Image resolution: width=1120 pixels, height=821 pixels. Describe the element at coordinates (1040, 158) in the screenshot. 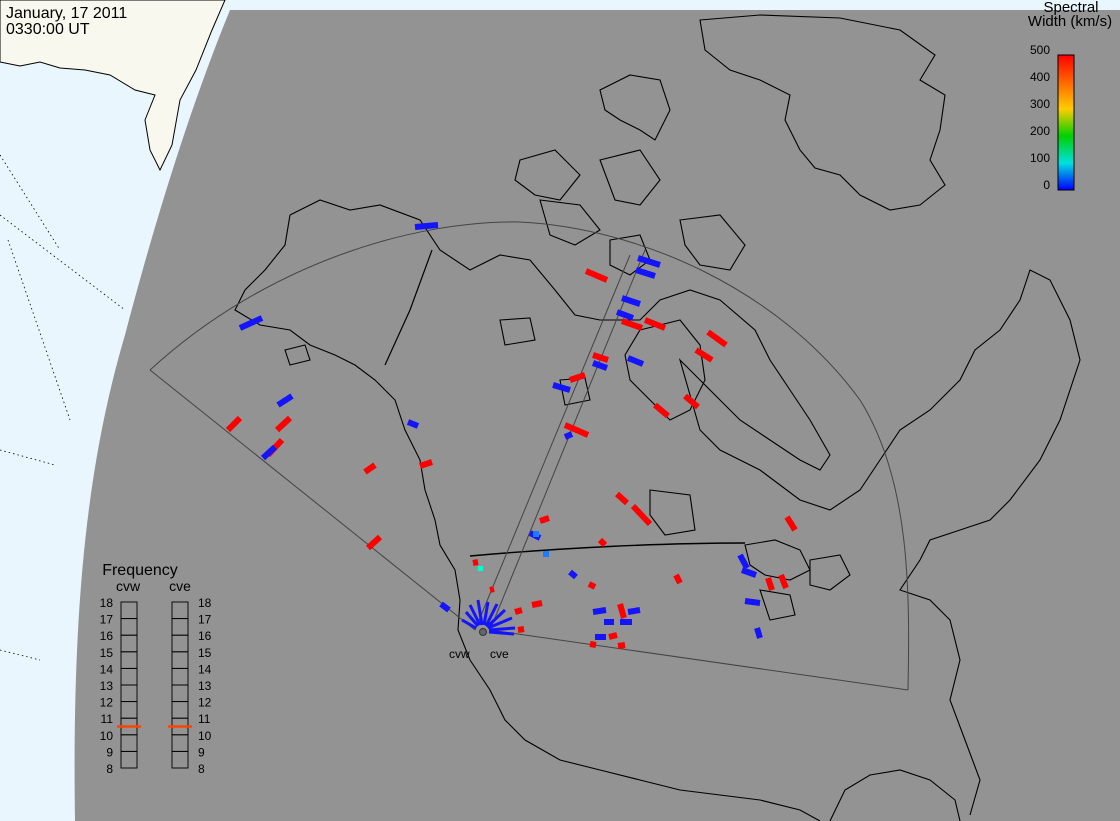

I see `legend-tick-label: 100` at that location.